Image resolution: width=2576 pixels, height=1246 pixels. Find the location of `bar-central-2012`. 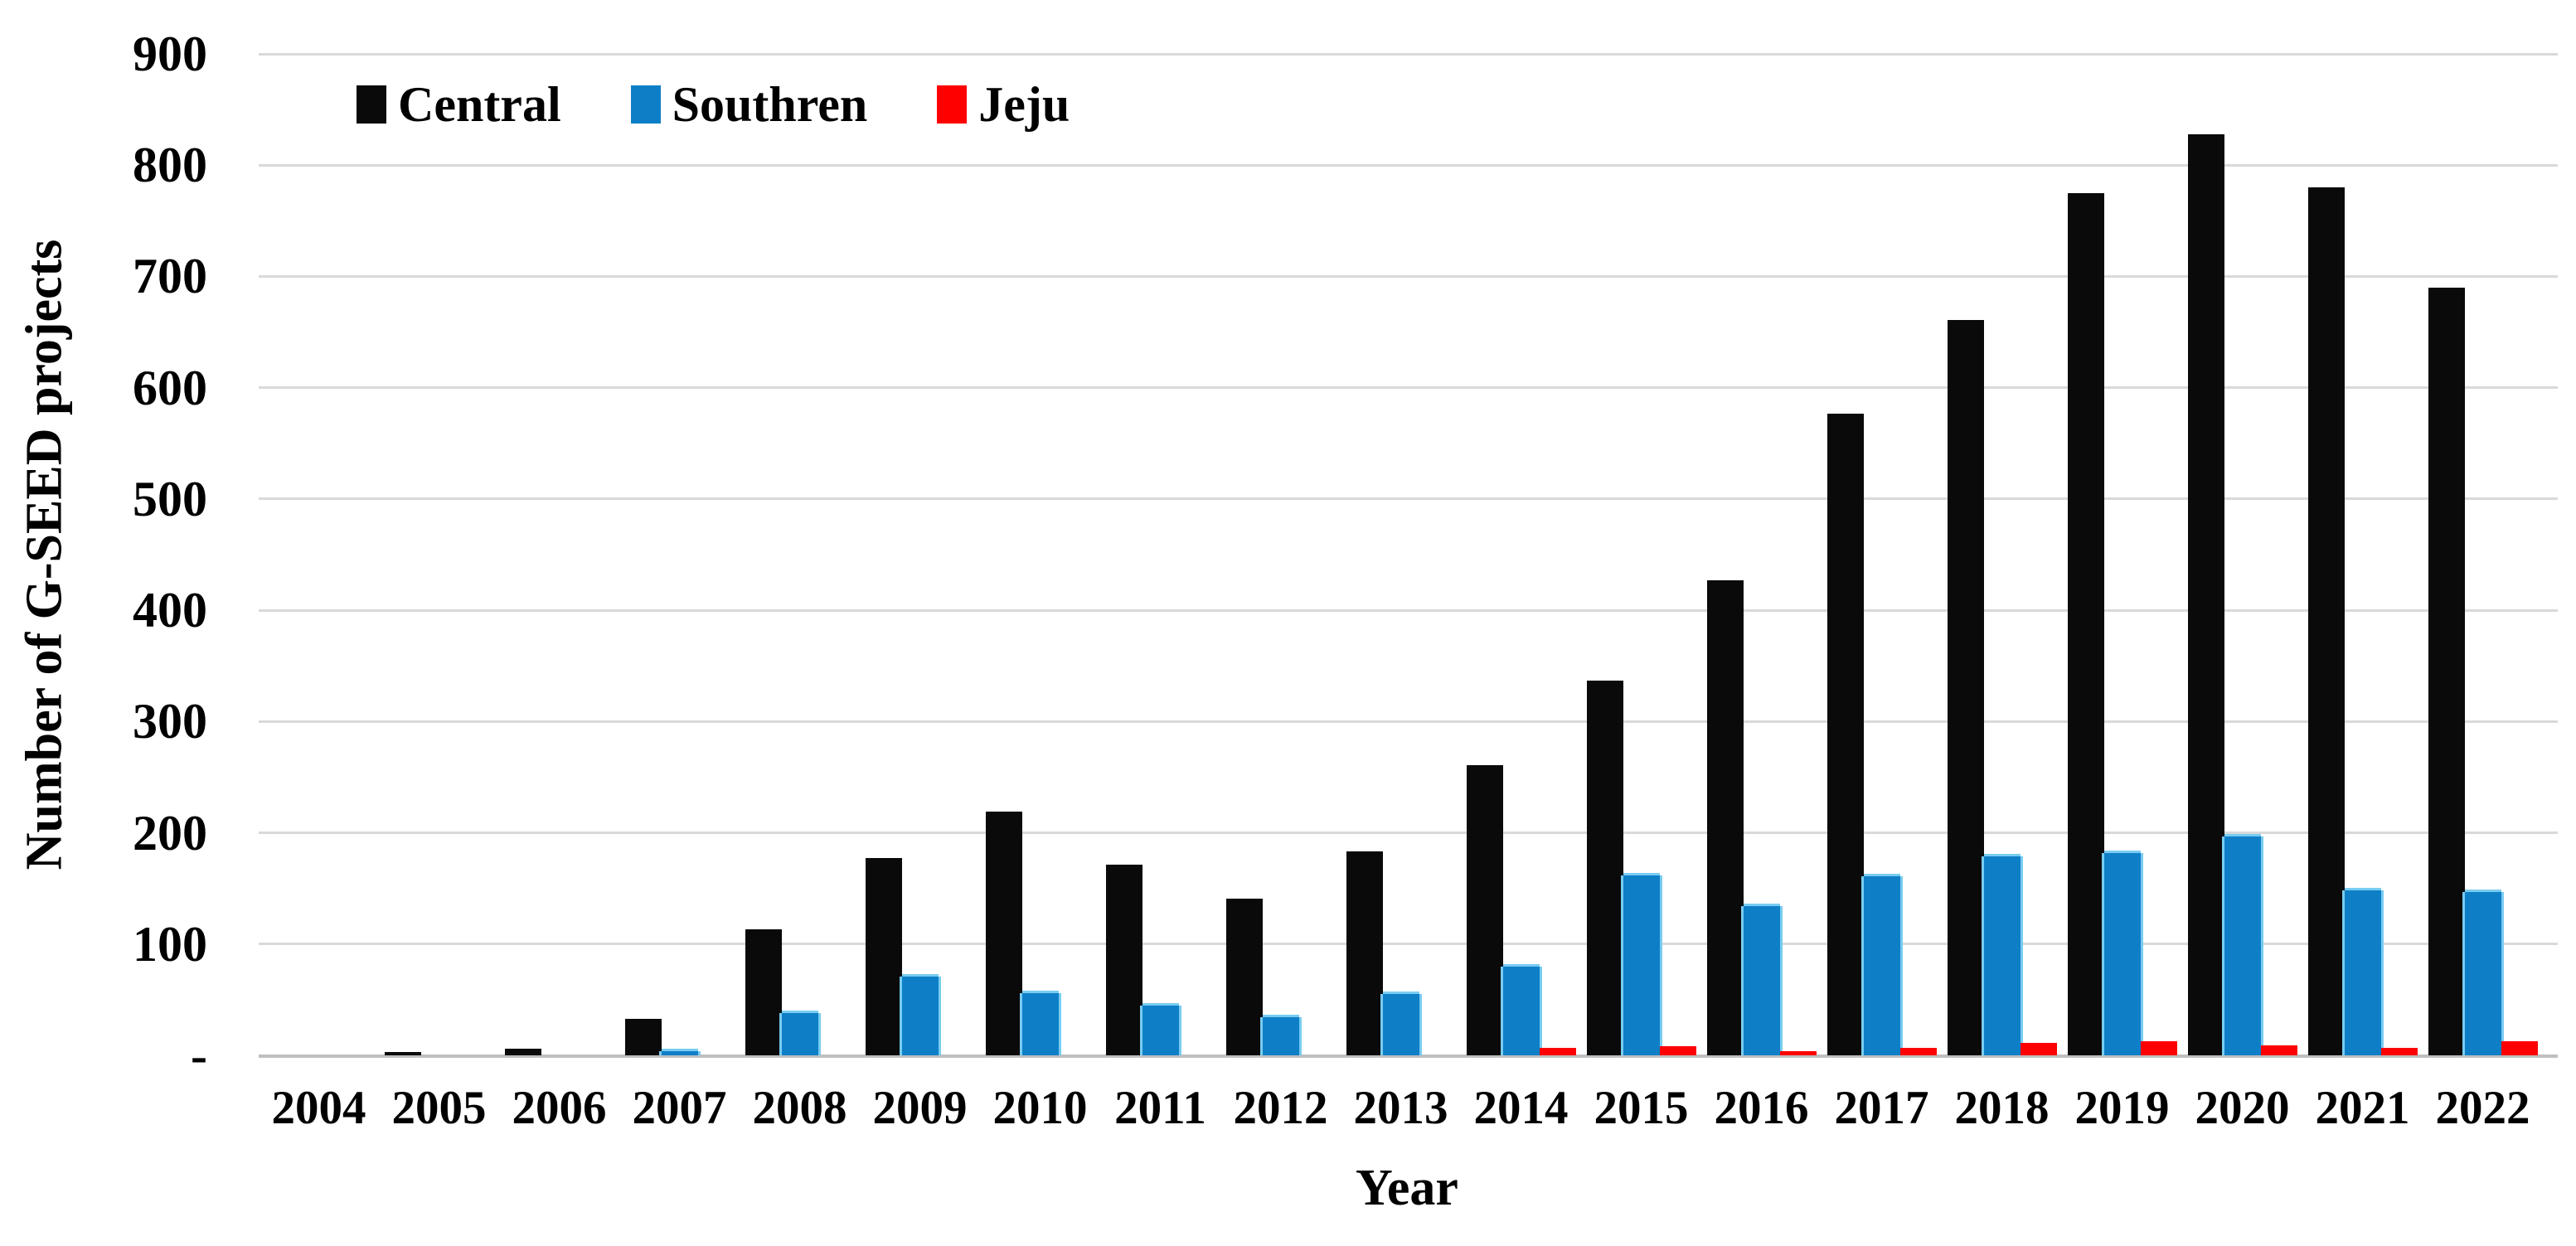

bar-central-2012 is located at coordinates (1244, 977).